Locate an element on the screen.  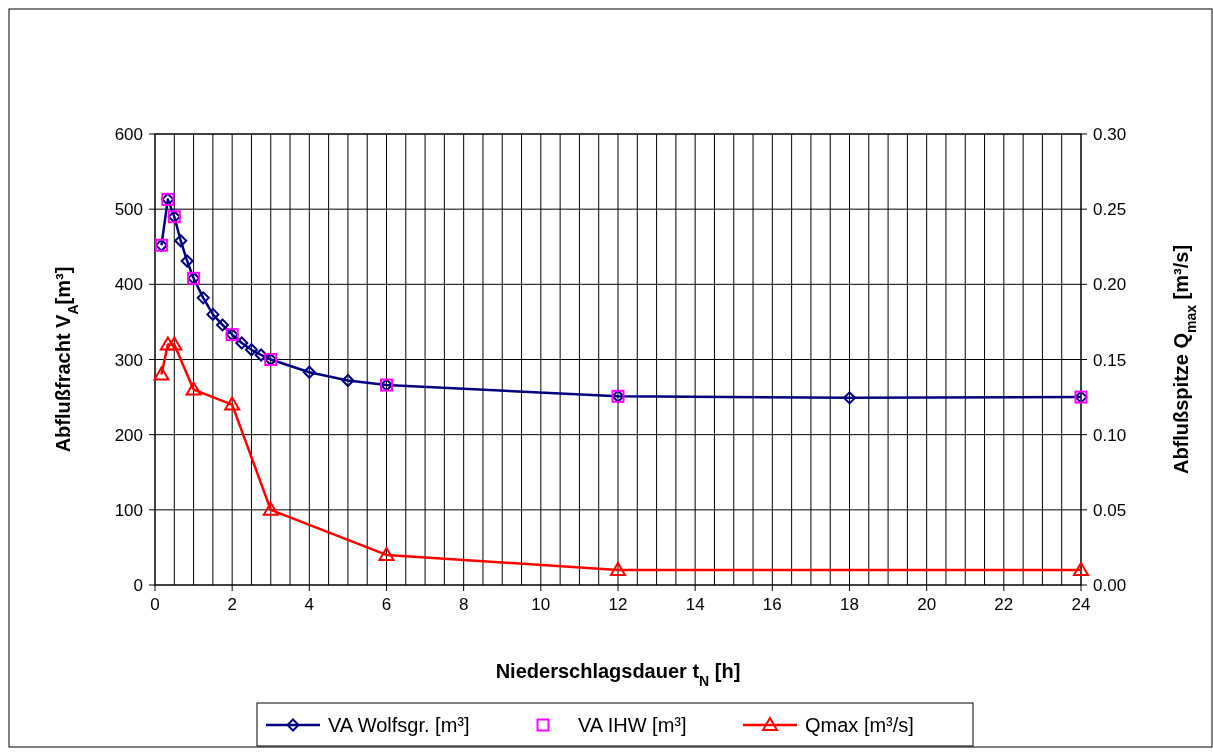
x-tick-label: 10 is located at coordinates (541, 604).